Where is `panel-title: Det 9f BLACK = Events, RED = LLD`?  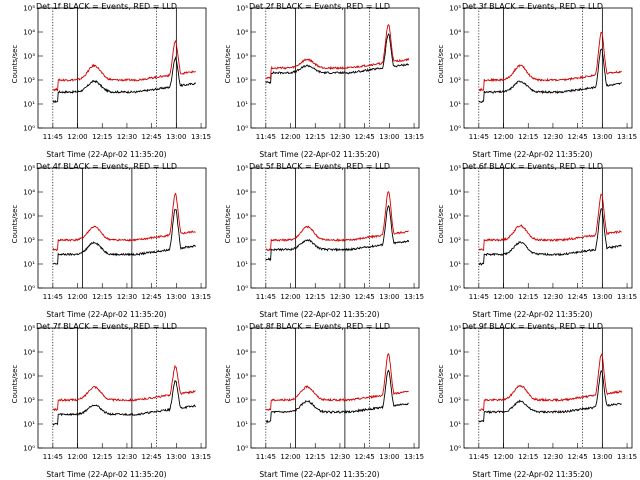
panel-title: Det 9f BLACK = Events, RED = LLD is located at coordinates (532, 326).